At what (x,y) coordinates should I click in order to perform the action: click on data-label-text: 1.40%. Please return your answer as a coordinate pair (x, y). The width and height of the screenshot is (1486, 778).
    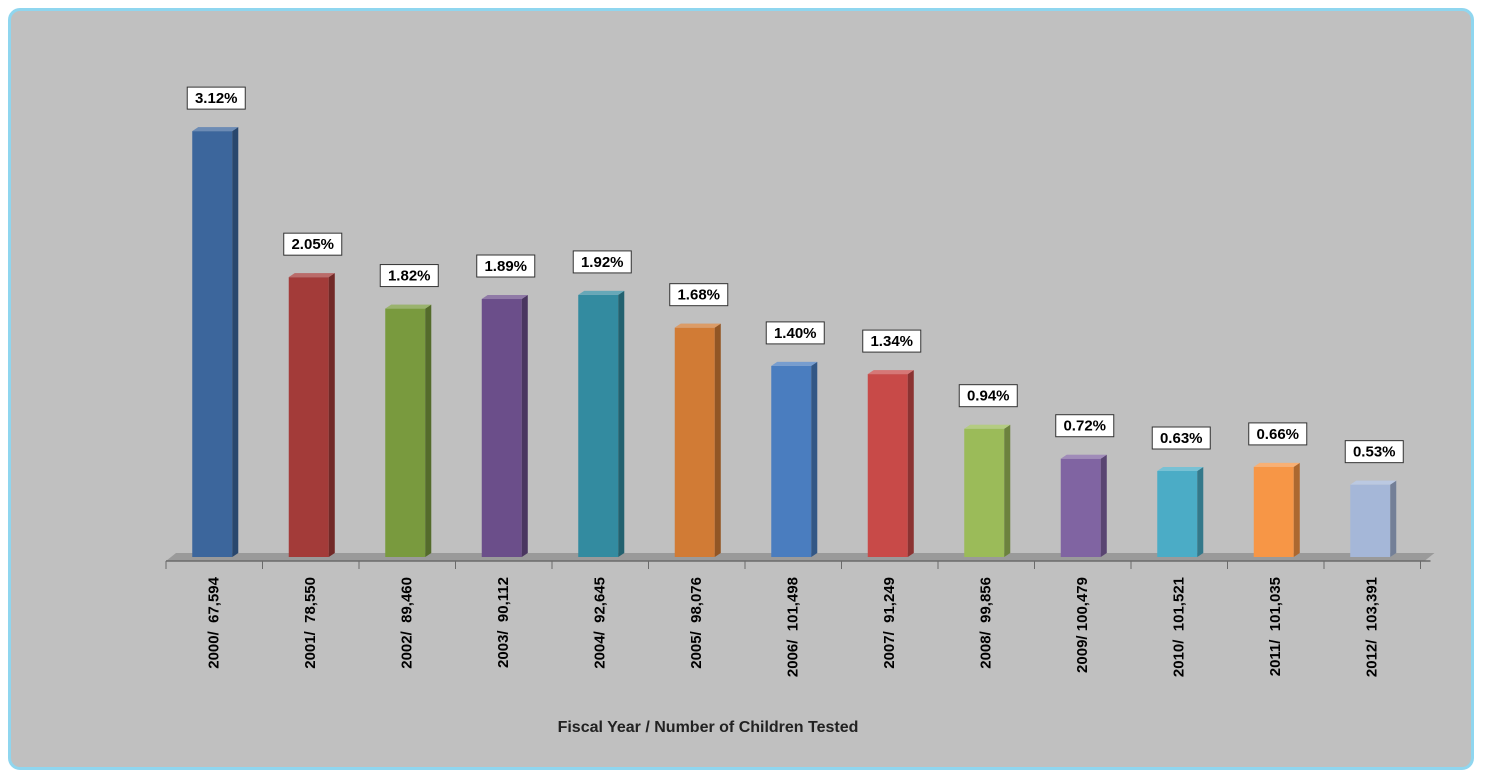
    Looking at the image, I should click on (795, 333).